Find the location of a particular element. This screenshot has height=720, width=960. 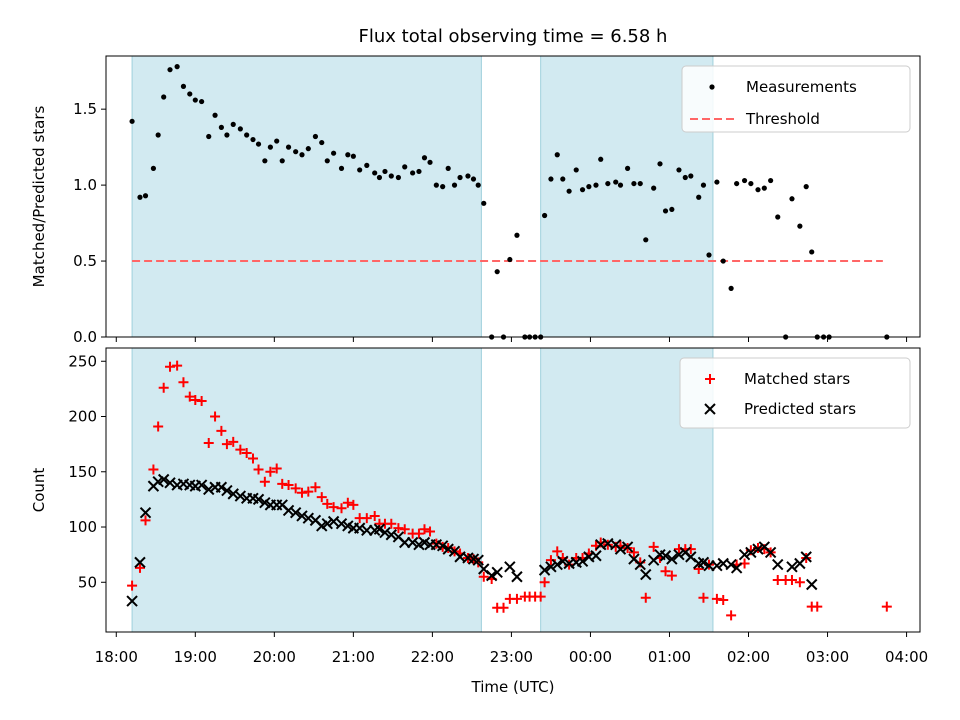

y-tick-label: 1.5 is located at coordinates (85, 109).